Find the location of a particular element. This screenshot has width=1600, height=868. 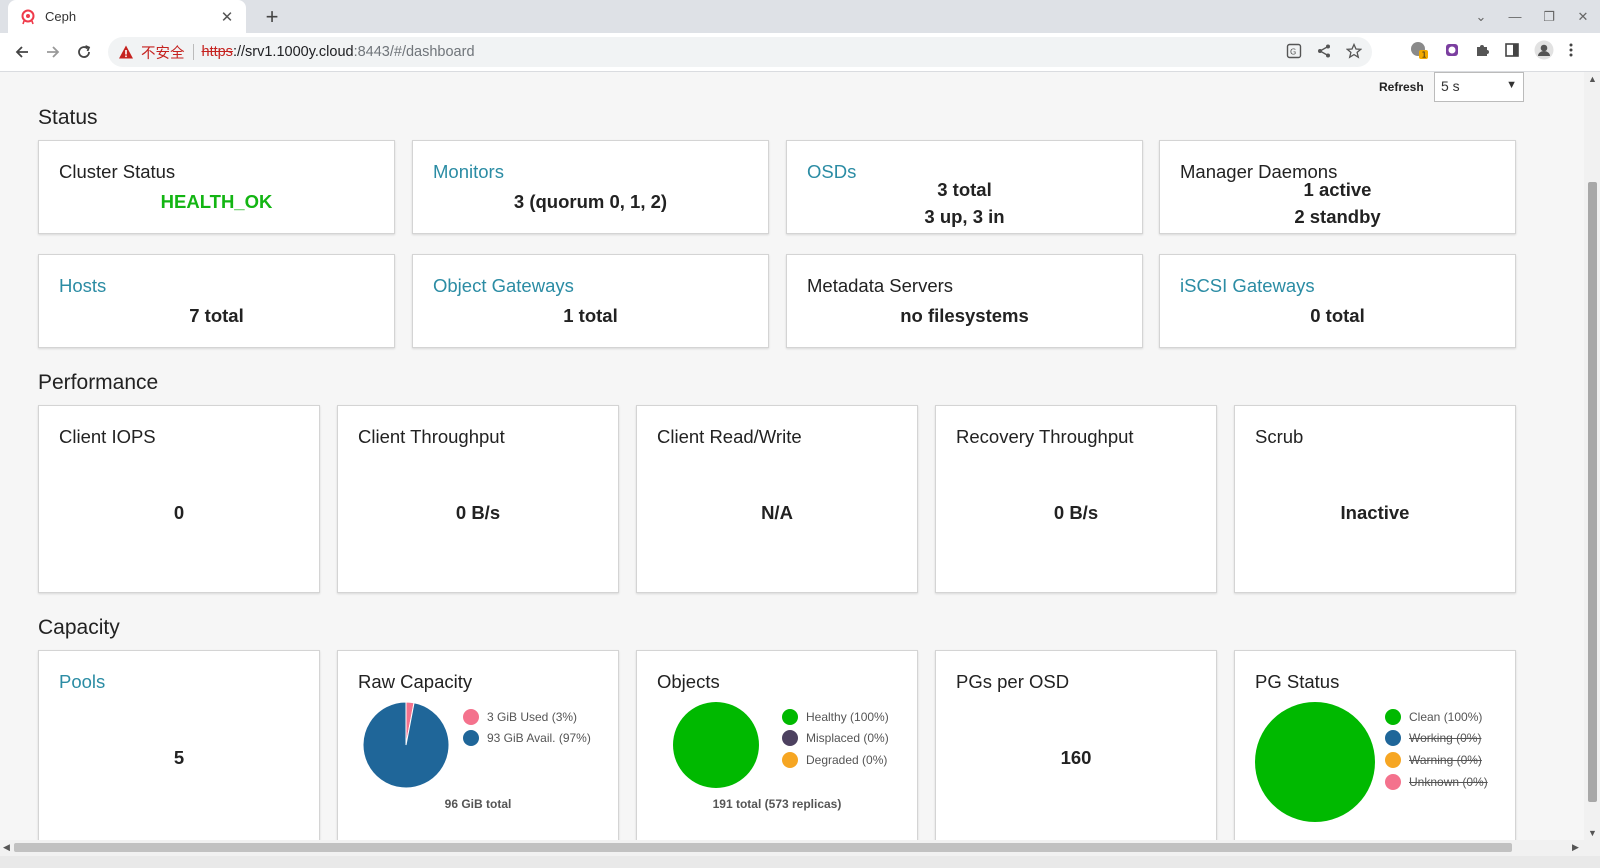

profile-avatar-icon is located at coordinates (1544, 52).